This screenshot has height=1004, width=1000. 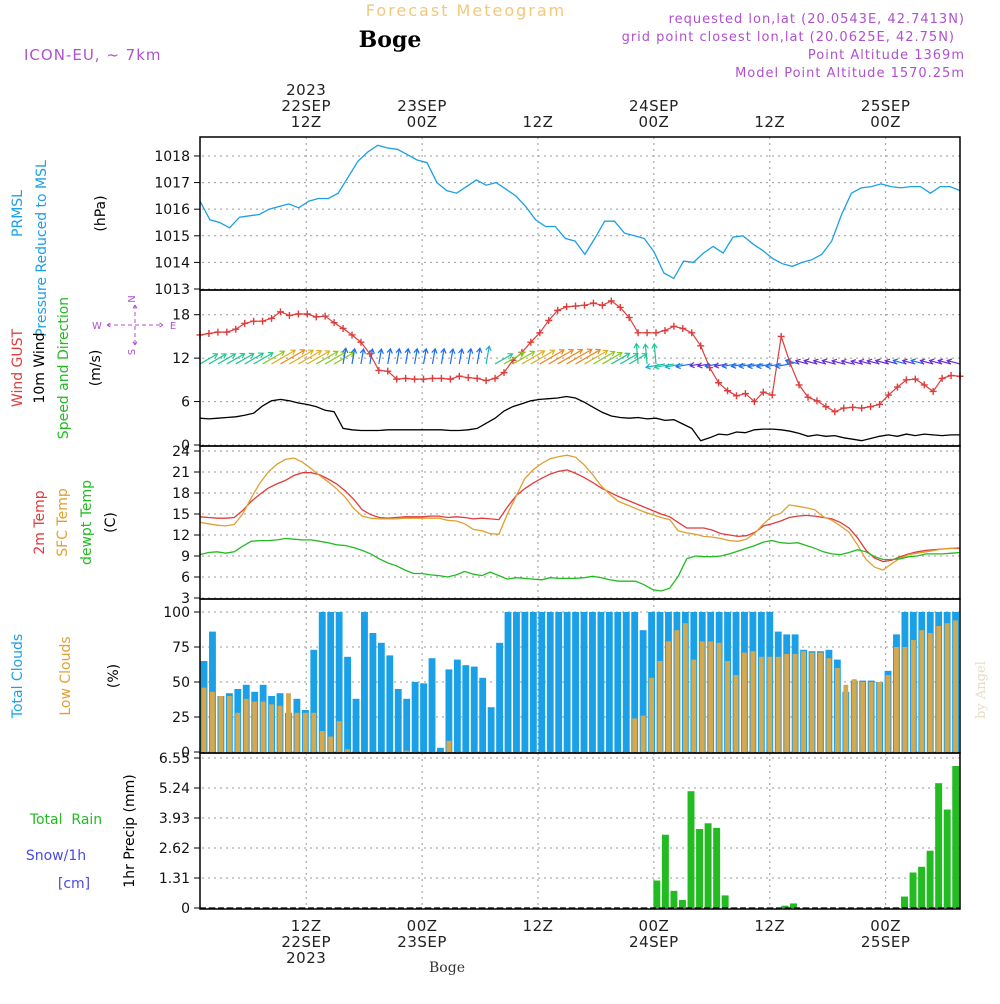 What do you see at coordinates (654, 106) in the screenshot?
I see `top-time-label: 24SEP` at bounding box center [654, 106].